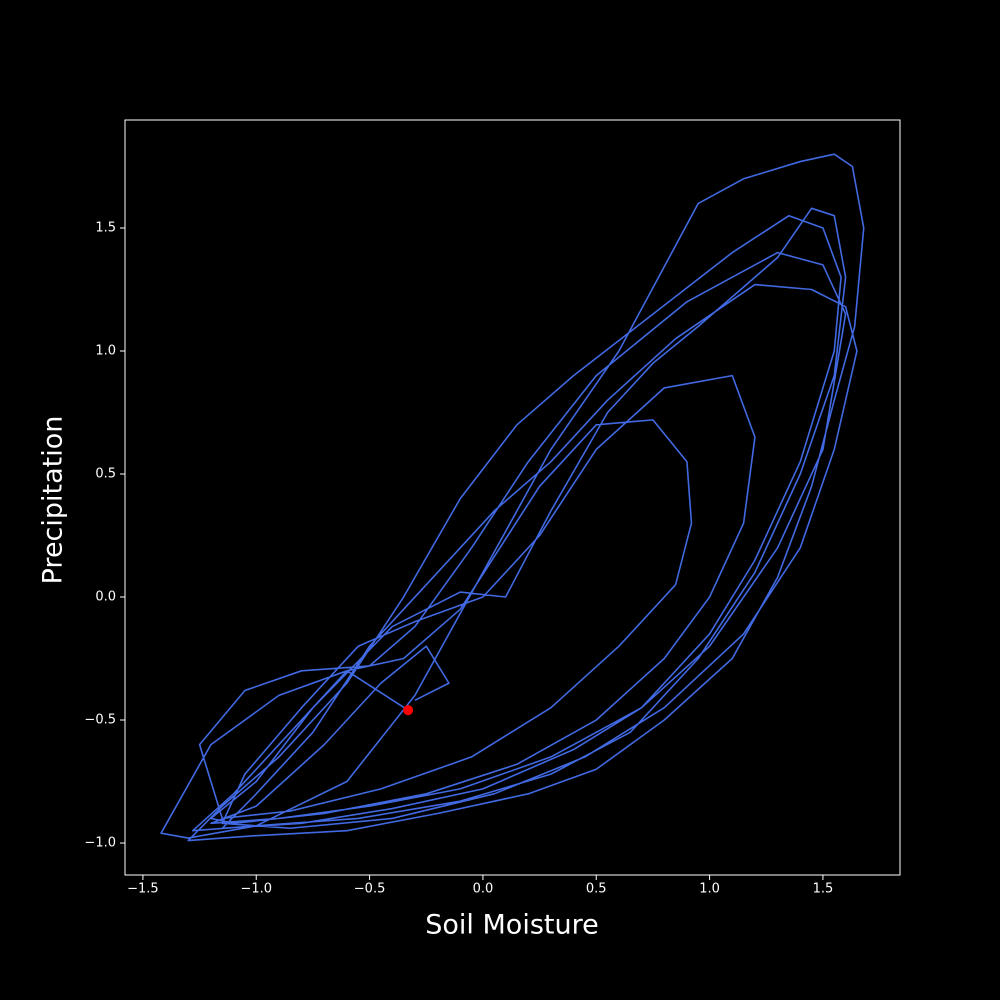 This screenshot has width=1000, height=1000. What do you see at coordinates (105, 351) in the screenshot?
I see `y-tick-label: 1.0` at bounding box center [105, 351].